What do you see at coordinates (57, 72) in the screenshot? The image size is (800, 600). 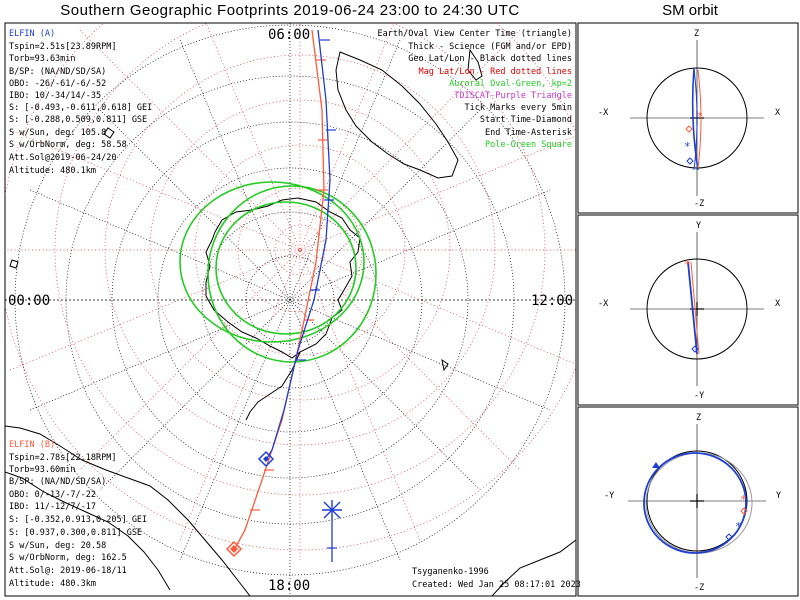 I see `elfin-a-line: B/SP: (NA/ND/SD/SA)` at bounding box center [57, 72].